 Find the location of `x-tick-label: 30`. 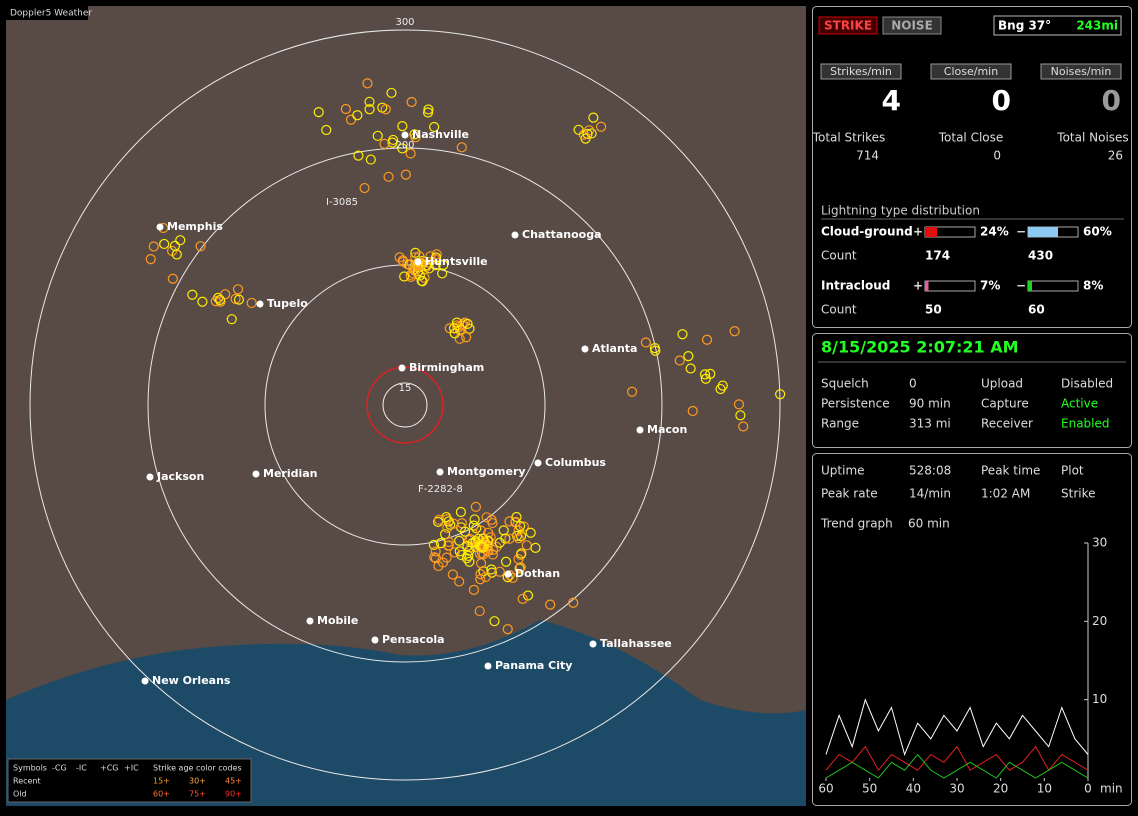

x-tick-label: 30 is located at coordinates (956, 789).